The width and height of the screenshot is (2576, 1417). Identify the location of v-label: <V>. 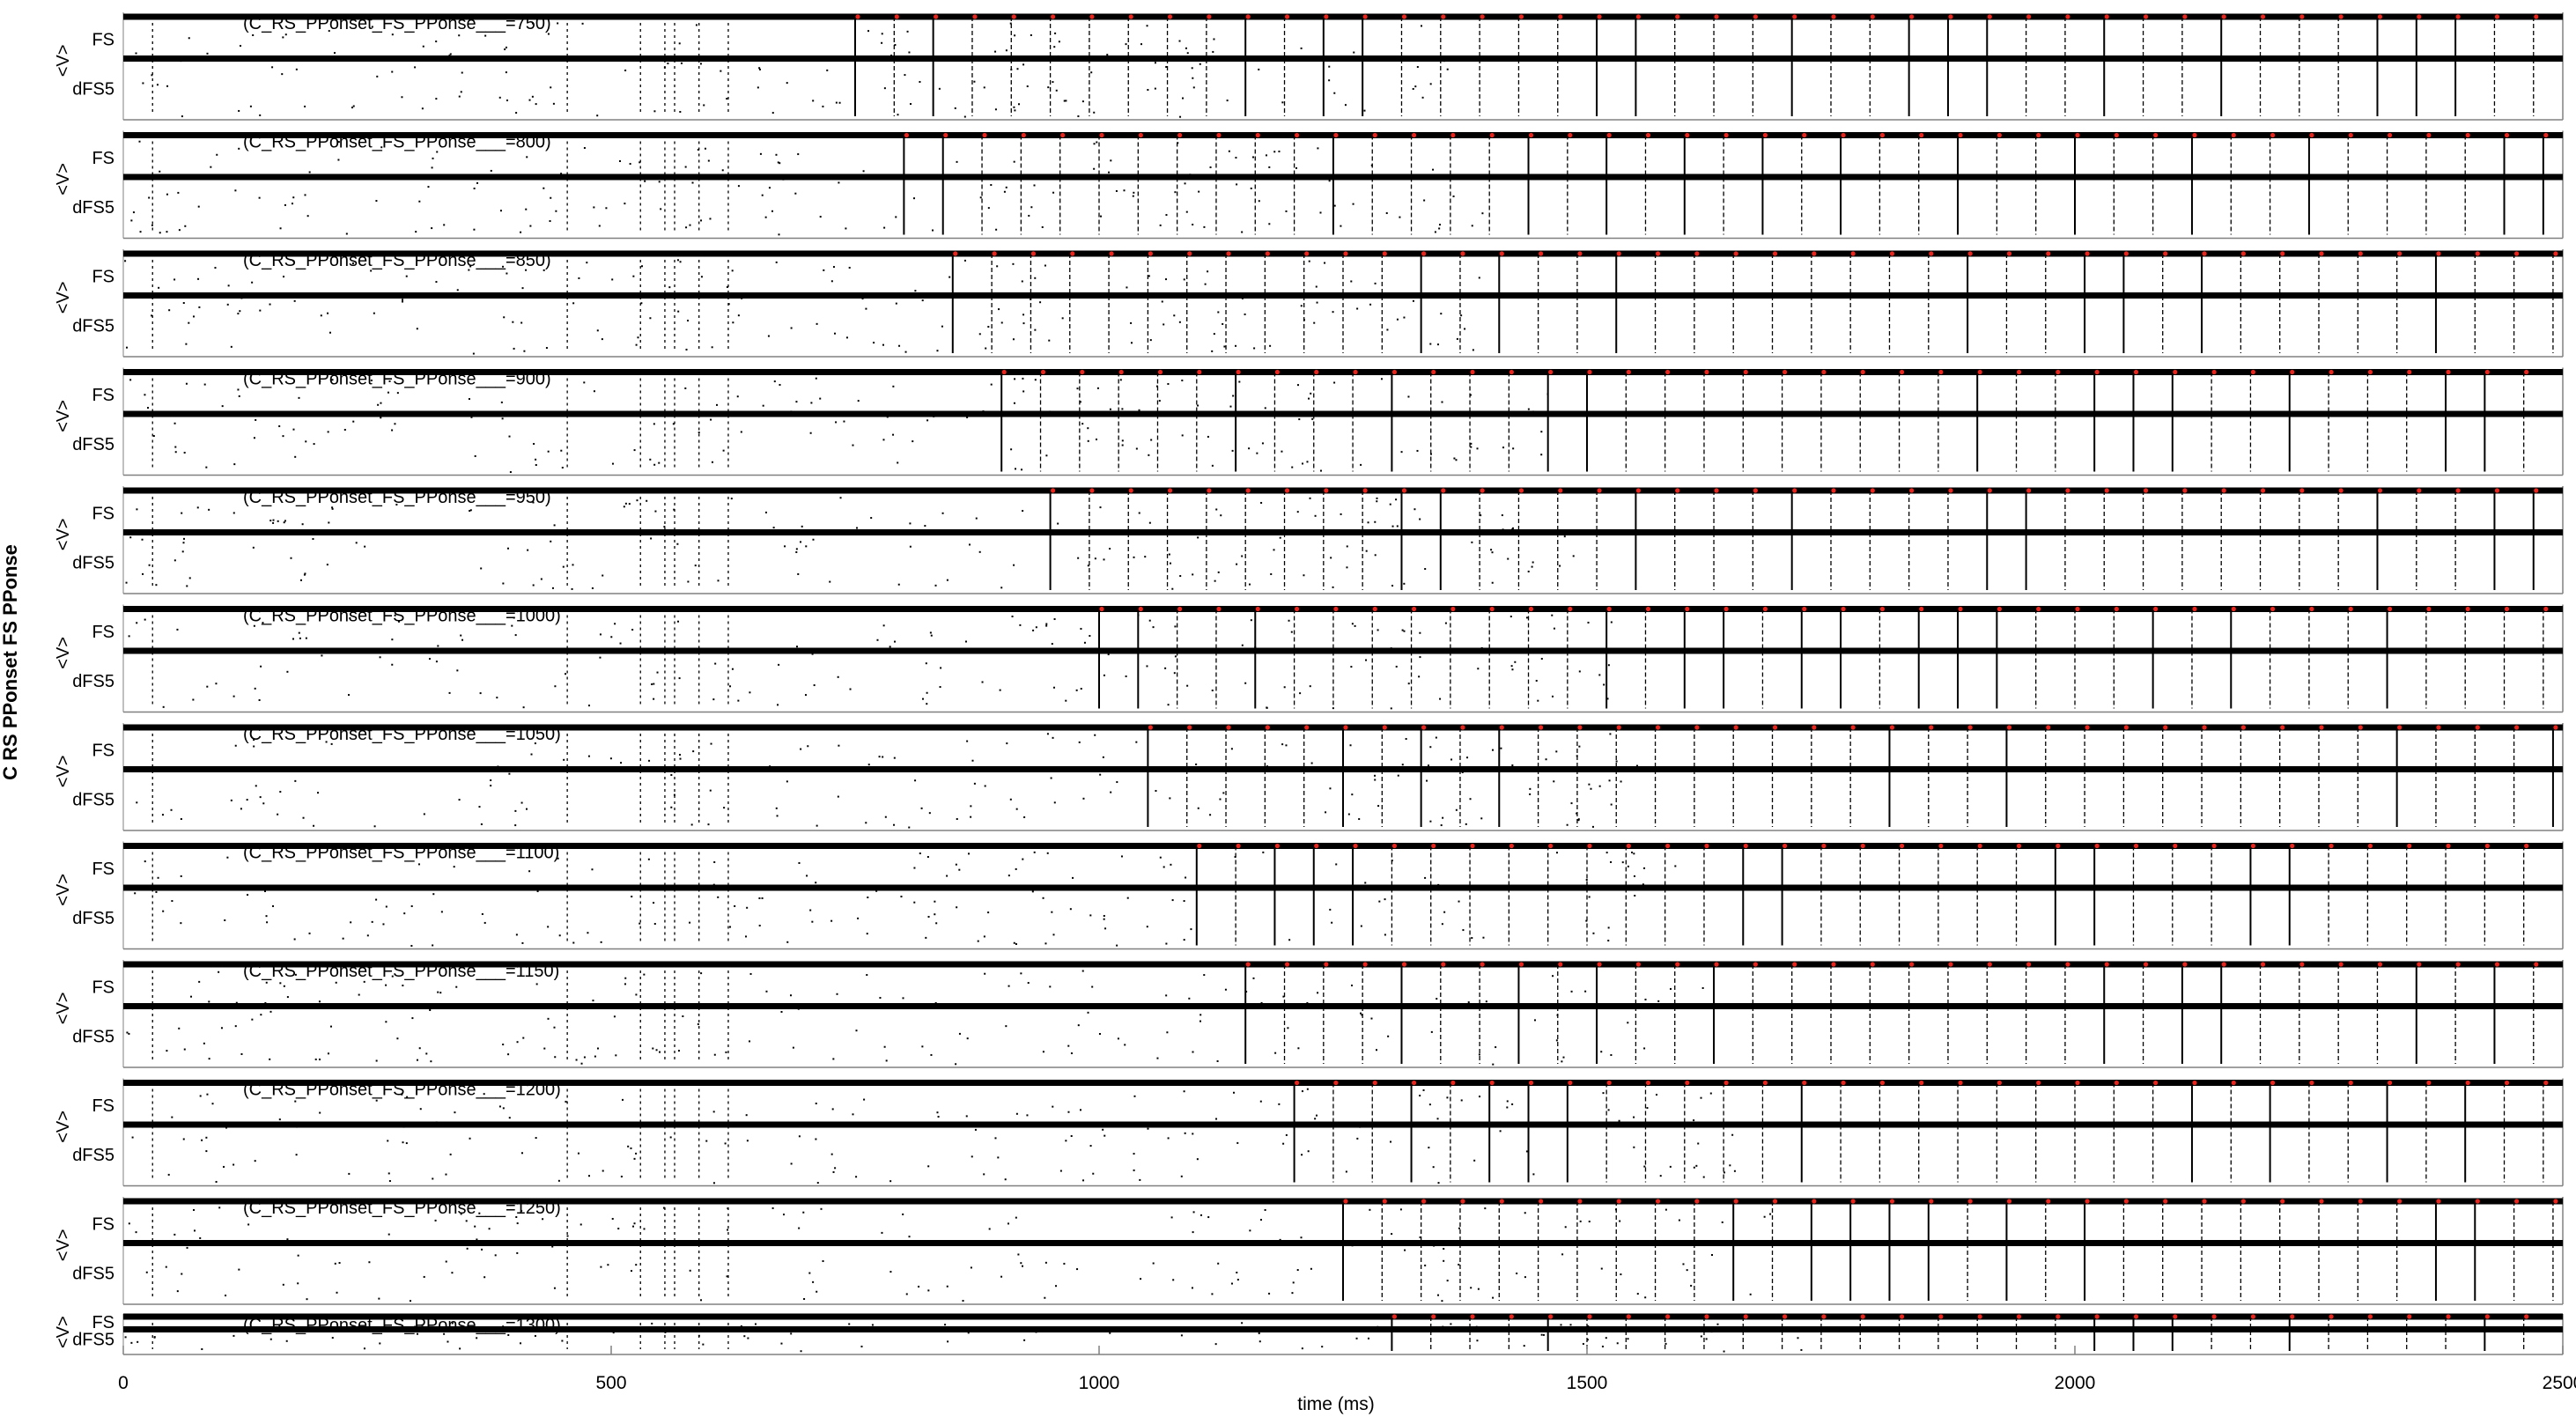
(63, 653).